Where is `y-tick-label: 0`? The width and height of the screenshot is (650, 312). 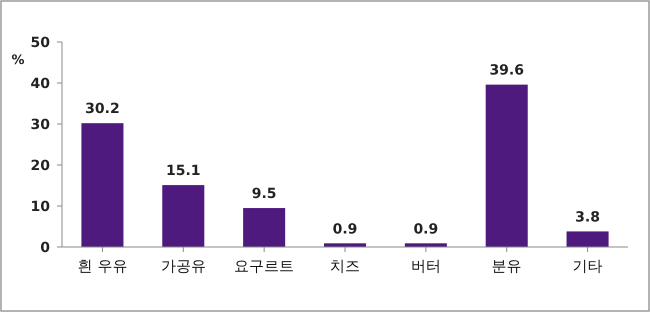
y-tick-label: 0 is located at coordinates (45, 248).